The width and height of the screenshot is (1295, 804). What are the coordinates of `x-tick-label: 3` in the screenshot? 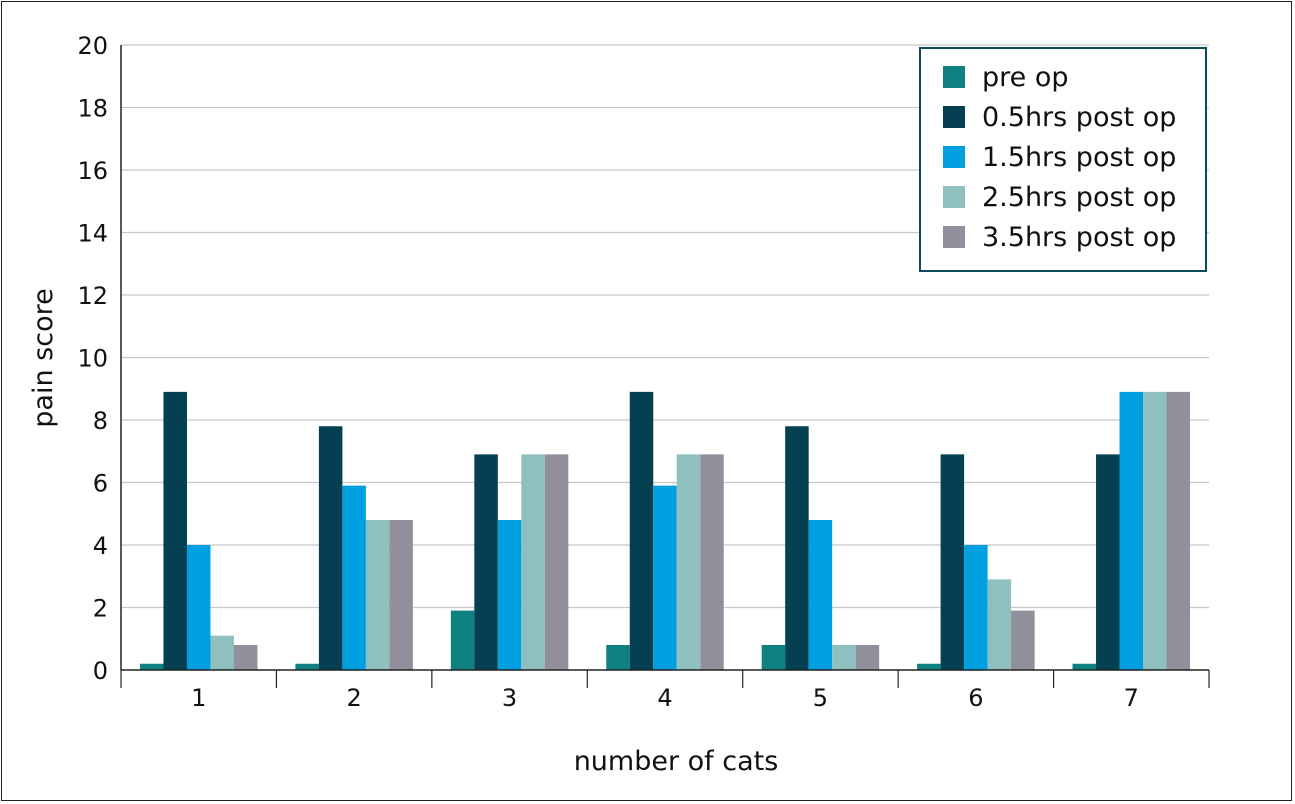 It's located at (509, 698).